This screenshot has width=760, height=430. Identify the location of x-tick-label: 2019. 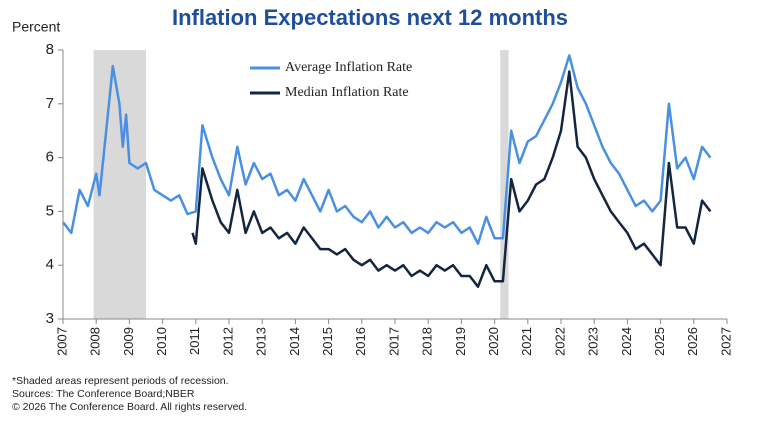
(460, 341).